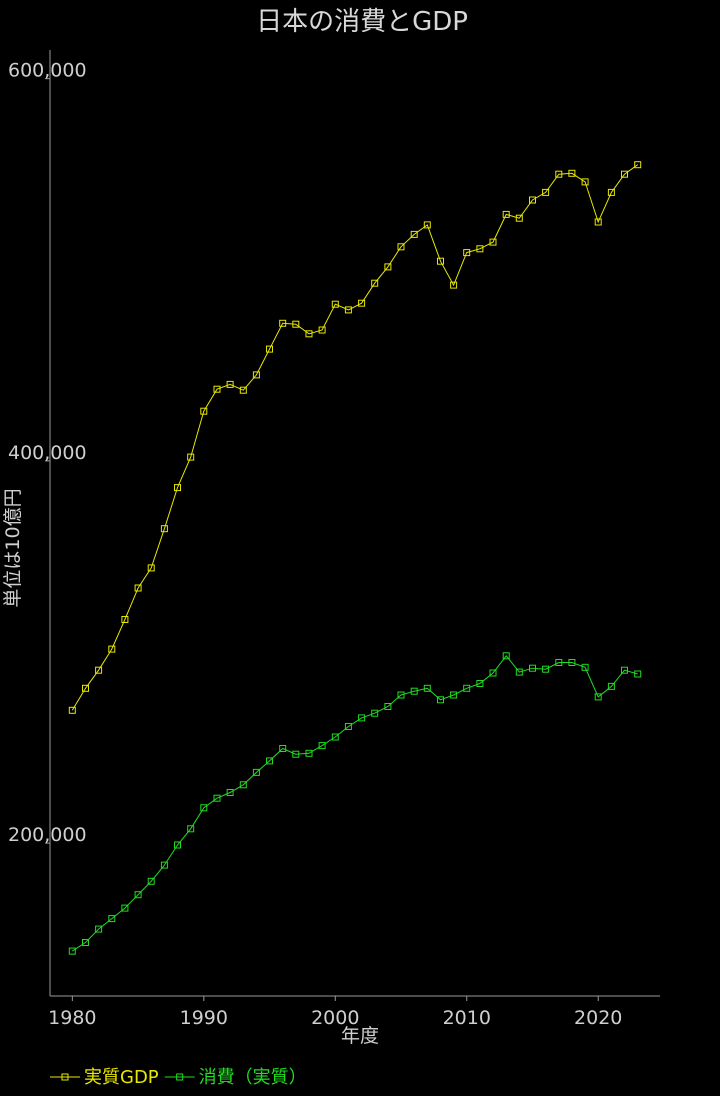 This screenshot has height=1096, width=720. I want to click on y-tick-label: 600,000, so click(47, 71).